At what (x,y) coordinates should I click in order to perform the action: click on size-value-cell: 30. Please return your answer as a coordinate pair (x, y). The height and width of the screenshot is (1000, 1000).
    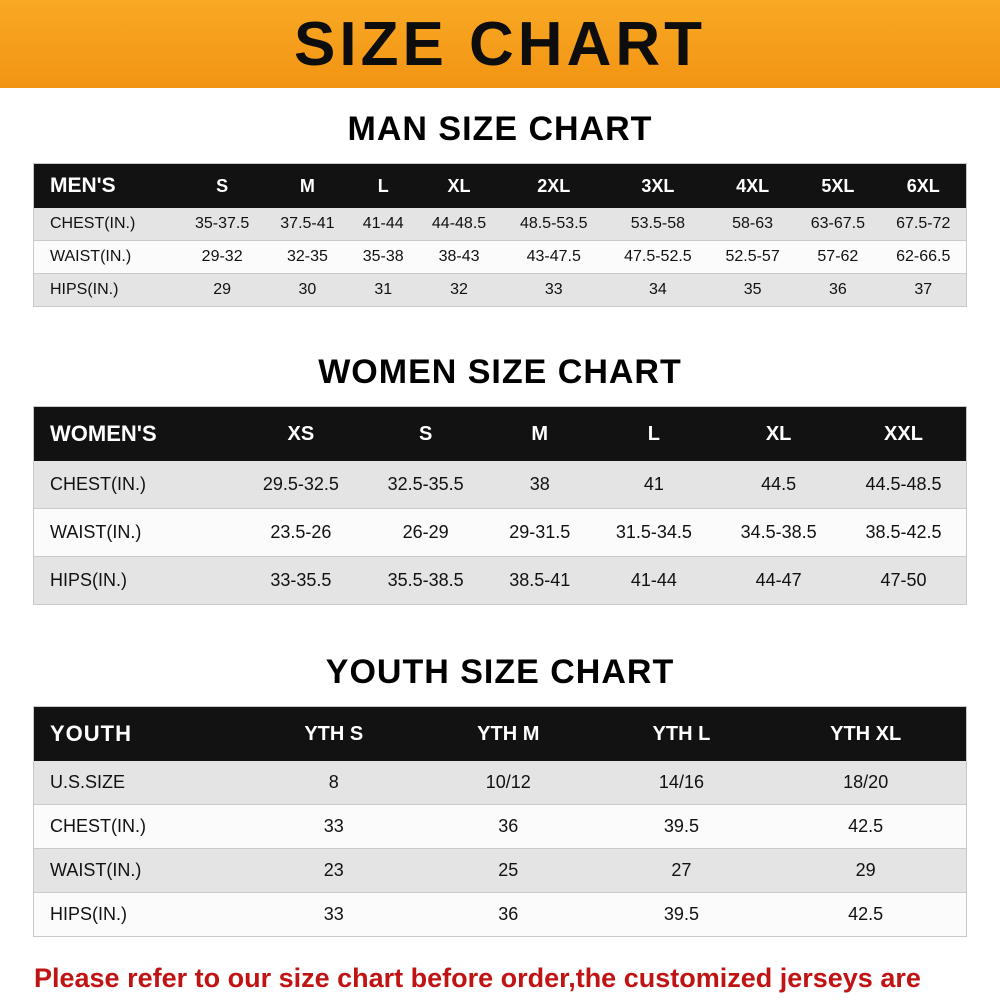
    Looking at the image, I should click on (307, 289).